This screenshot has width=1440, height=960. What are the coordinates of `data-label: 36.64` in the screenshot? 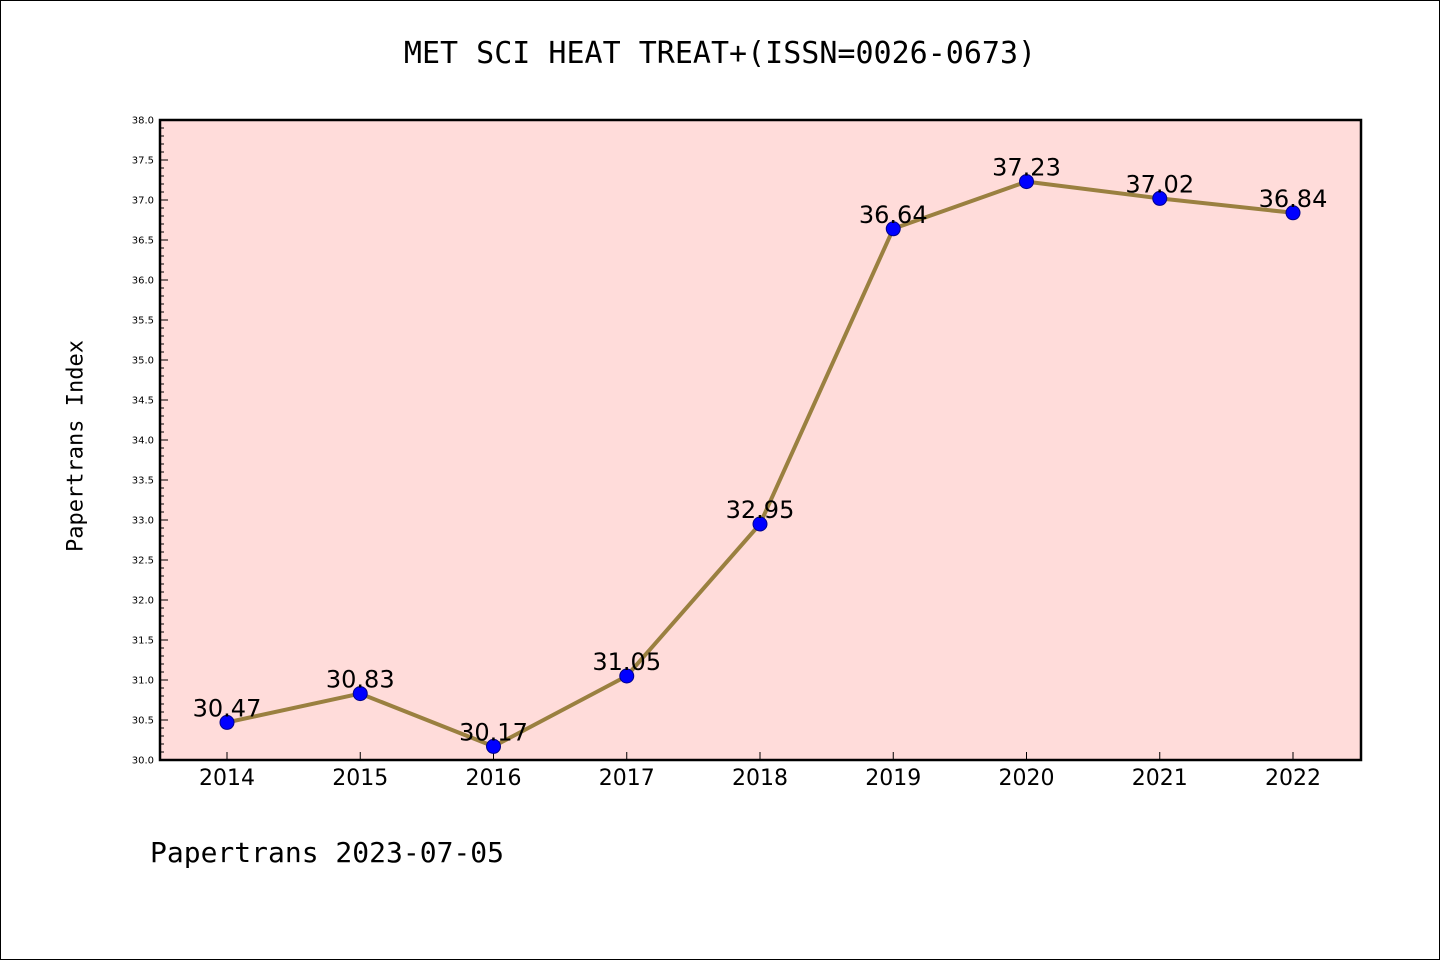 It's located at (893, 215).